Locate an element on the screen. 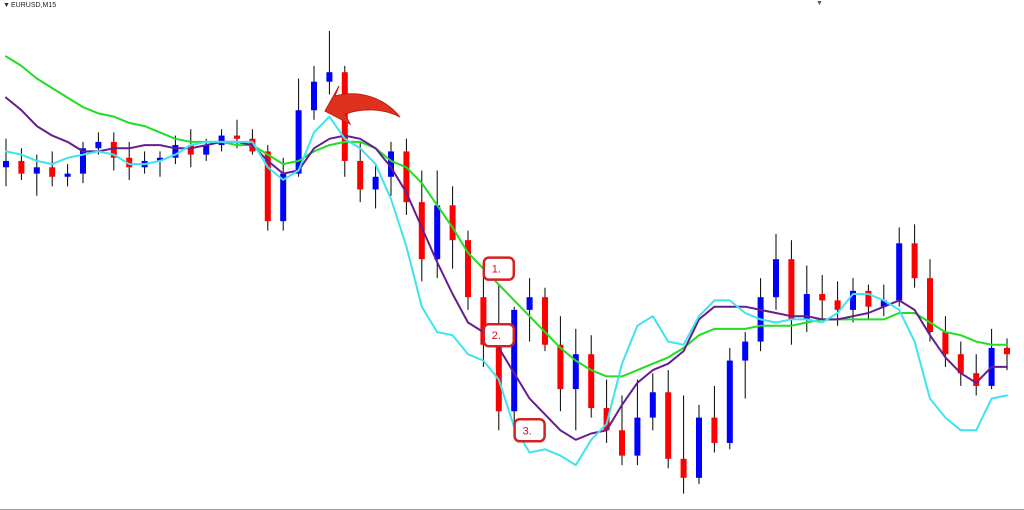  scroll-shift-marker-icon: ▼ is located at coordinates (819, 3).